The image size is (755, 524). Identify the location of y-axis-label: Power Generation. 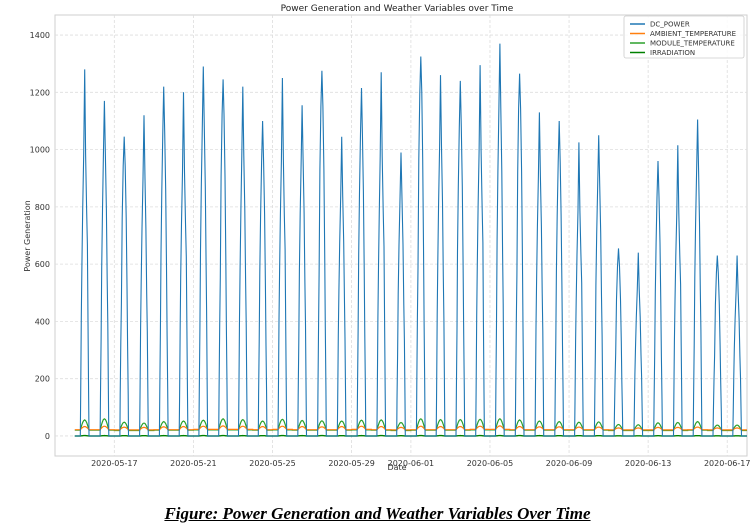
(27, 235).